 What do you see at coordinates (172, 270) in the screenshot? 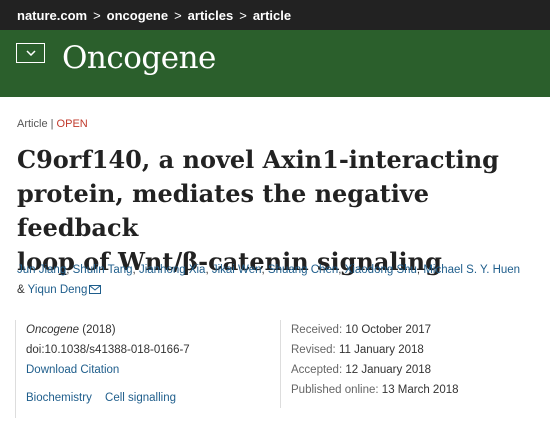
I see `author-link: Jianhong Xia` at bounding box center [172, 270].